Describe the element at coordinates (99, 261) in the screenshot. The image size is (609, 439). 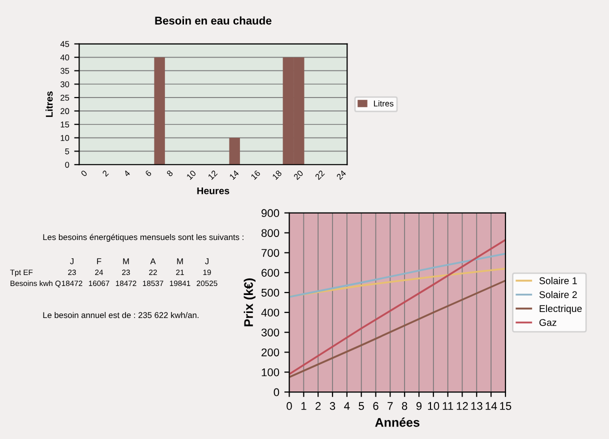
I see `text: F` at that location.